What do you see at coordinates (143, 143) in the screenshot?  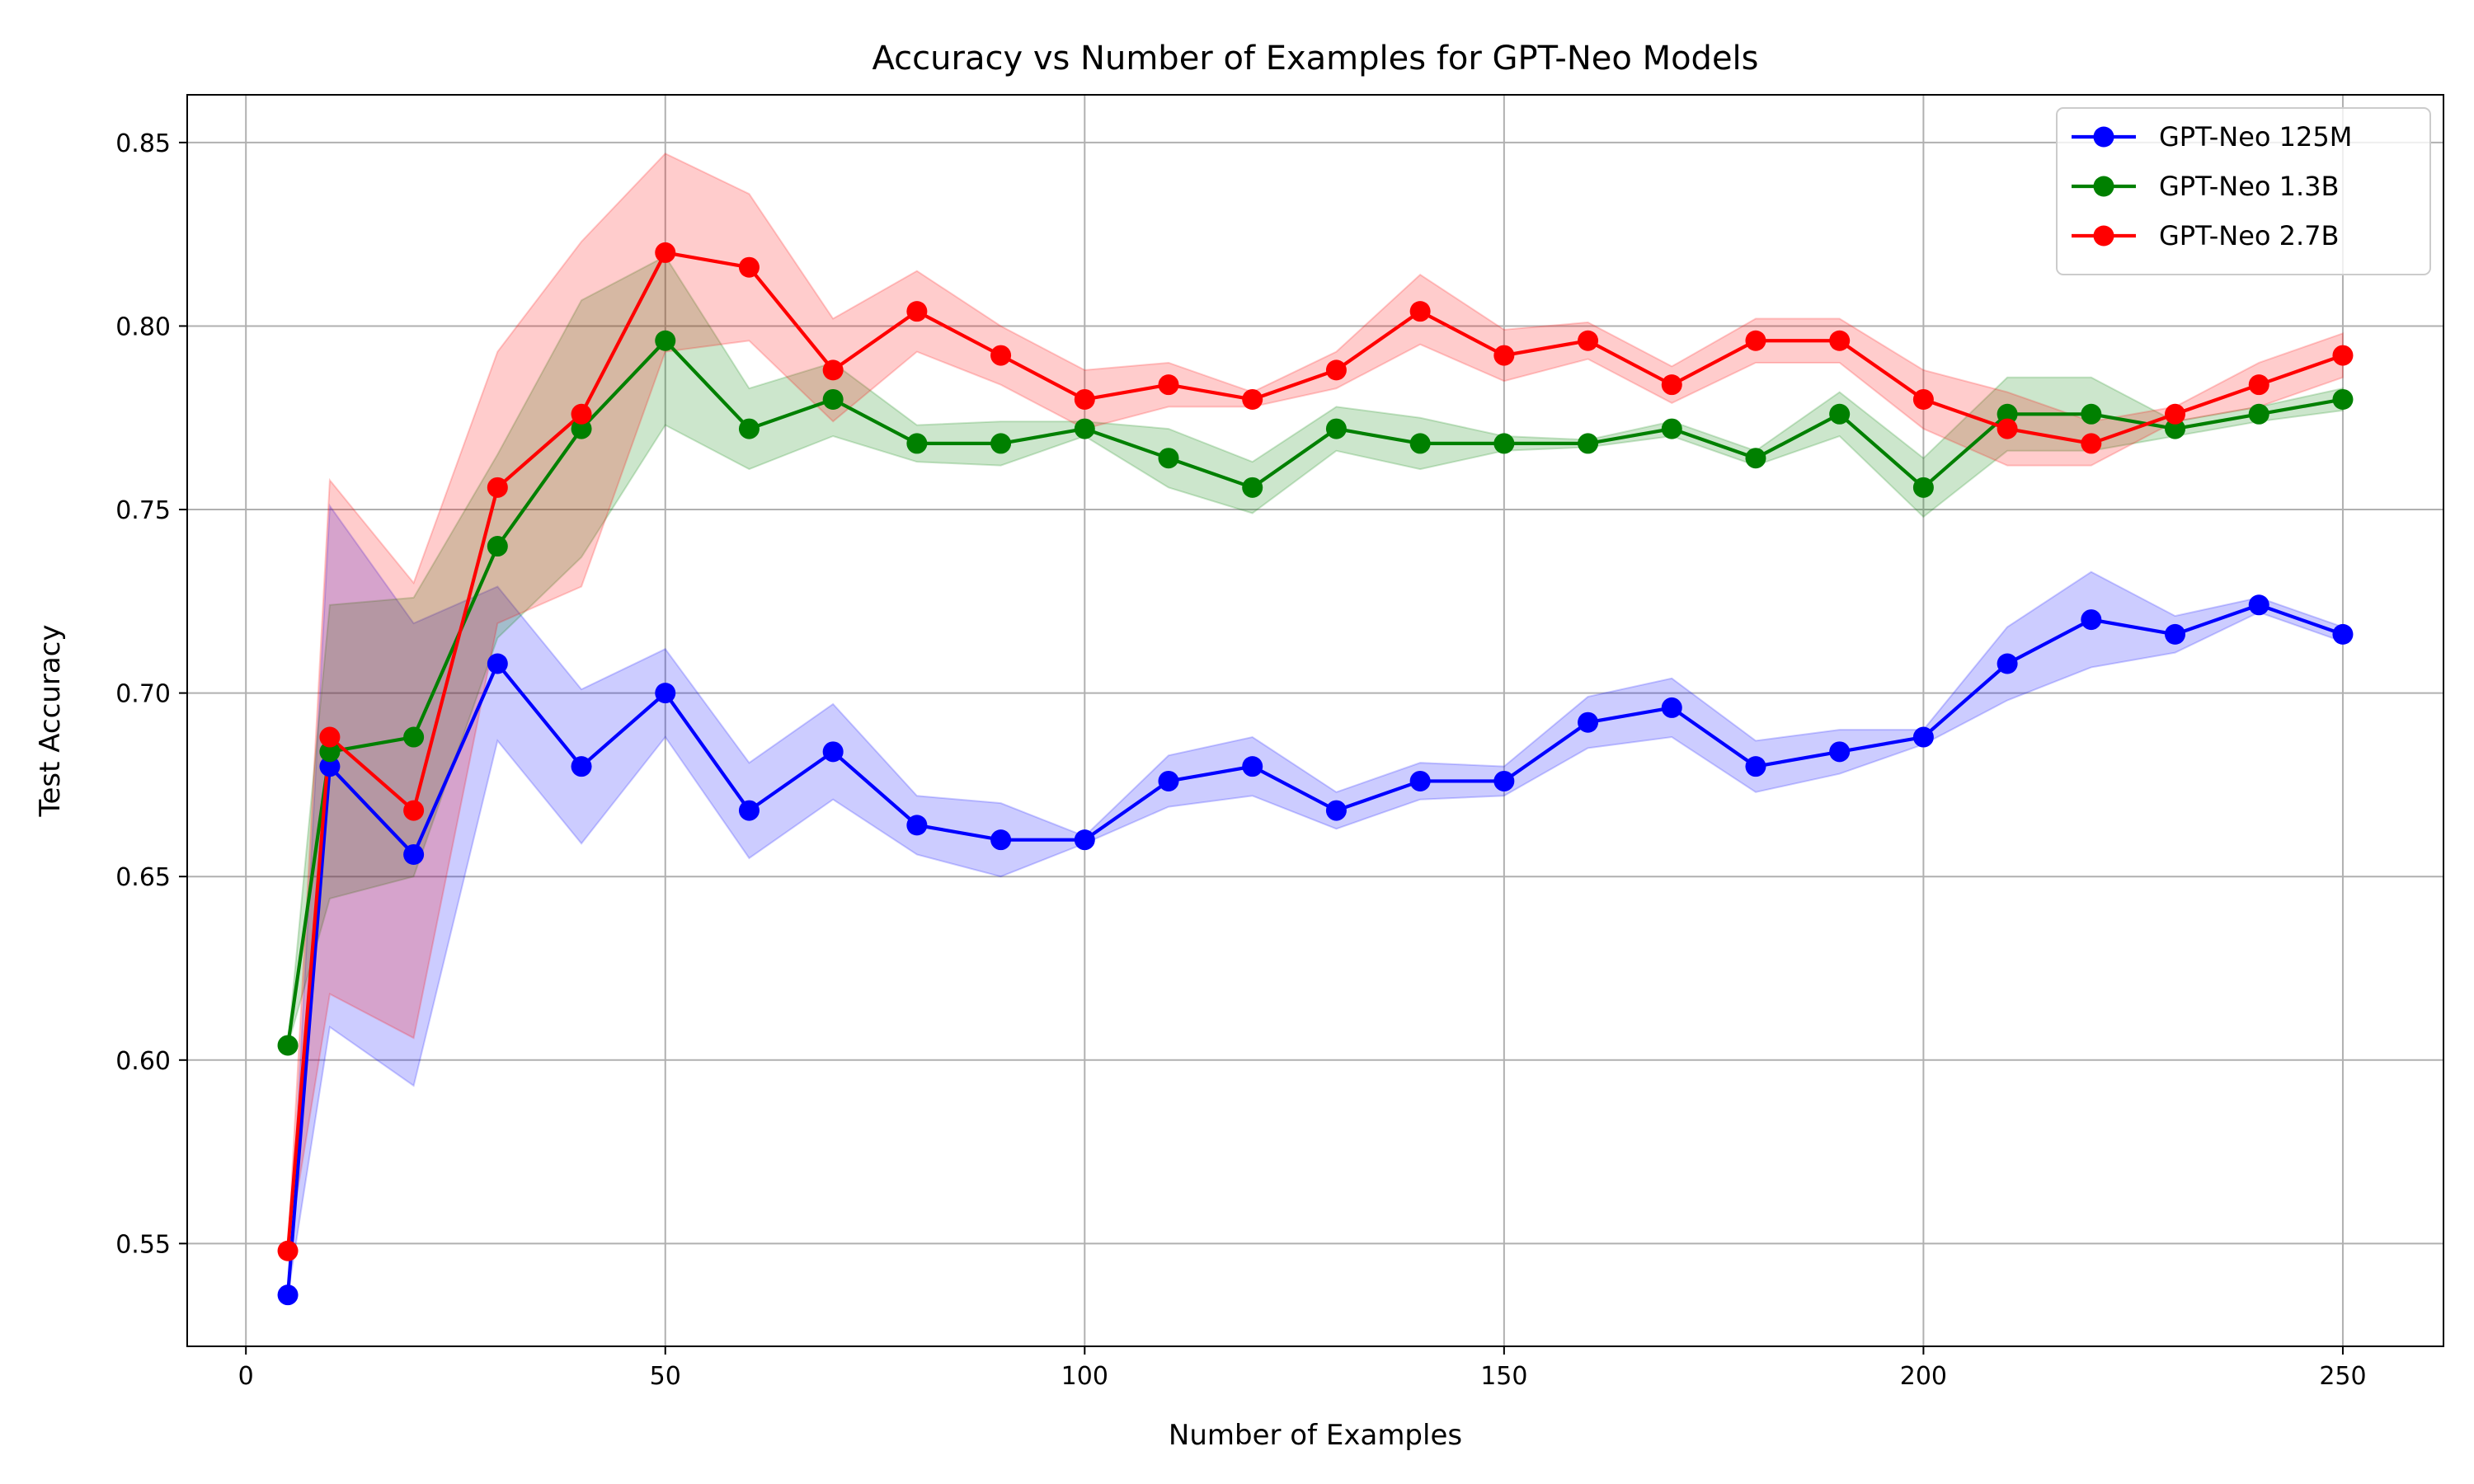 I see `y-tick-label: 0.85` at bounding box center [143, 143].